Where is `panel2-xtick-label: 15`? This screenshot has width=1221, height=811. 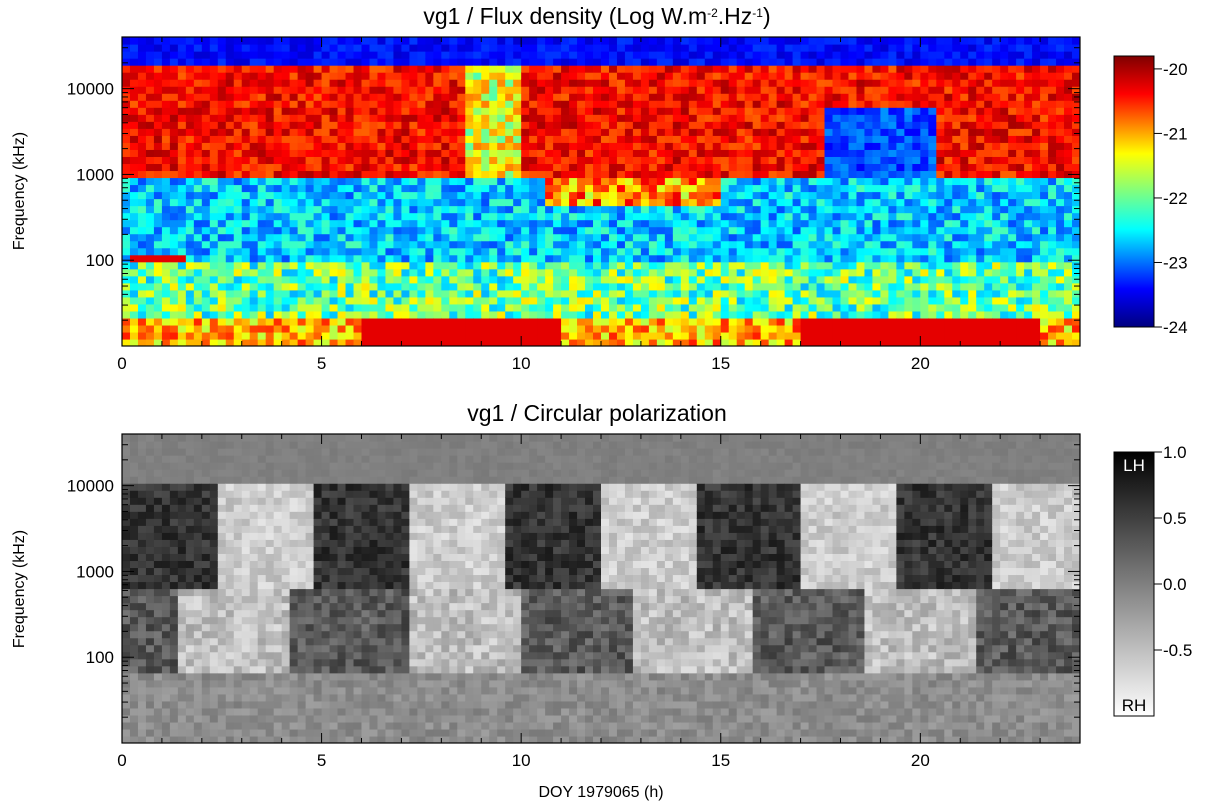
panel2-xtick-label: 15 is located at coordinates (720, 760).